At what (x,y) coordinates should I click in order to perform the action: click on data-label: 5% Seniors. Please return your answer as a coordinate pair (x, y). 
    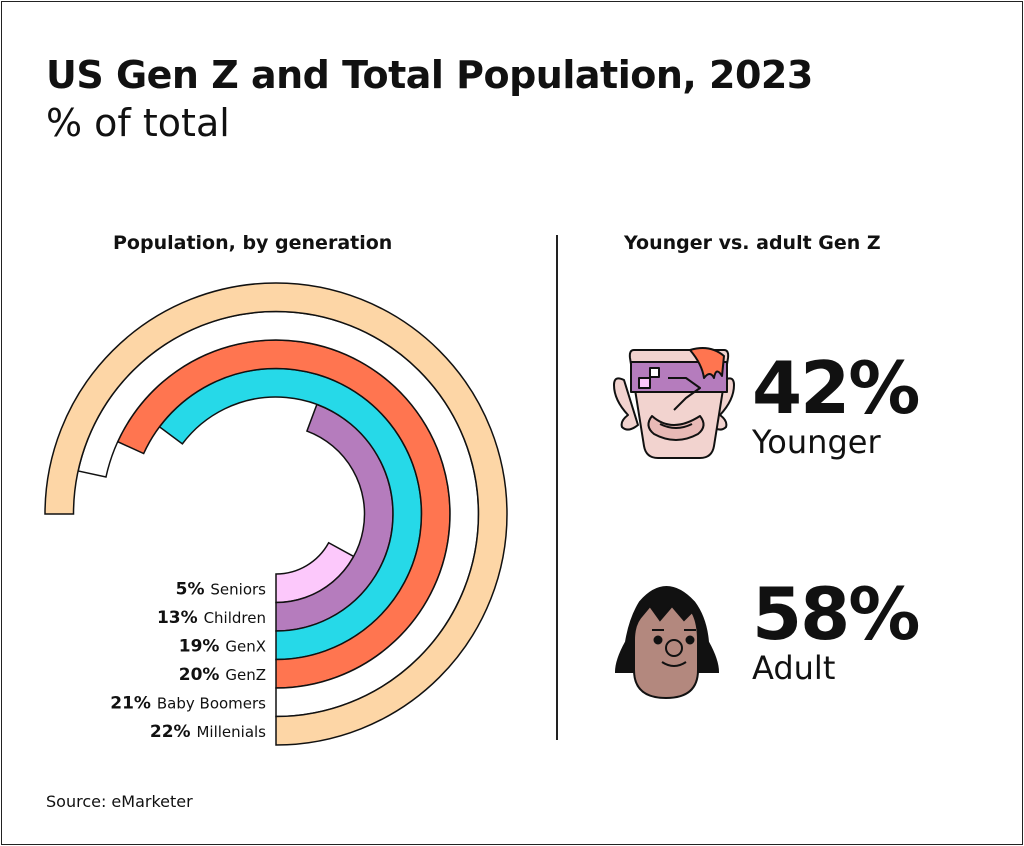
    Looking at the image, I should click on (221, 589).